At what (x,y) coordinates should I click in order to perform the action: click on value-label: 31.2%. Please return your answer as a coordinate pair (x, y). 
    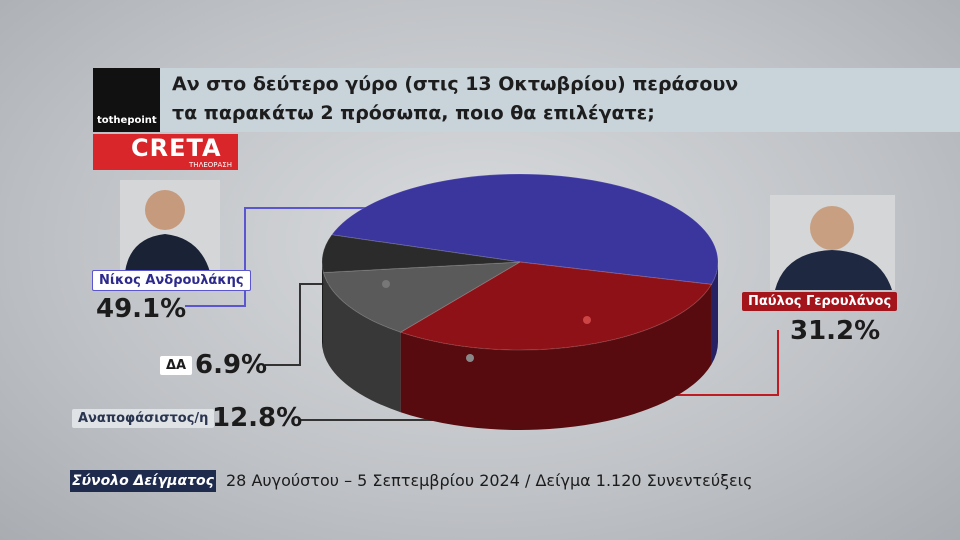
    Looking at the image, I should click on (835, 331).